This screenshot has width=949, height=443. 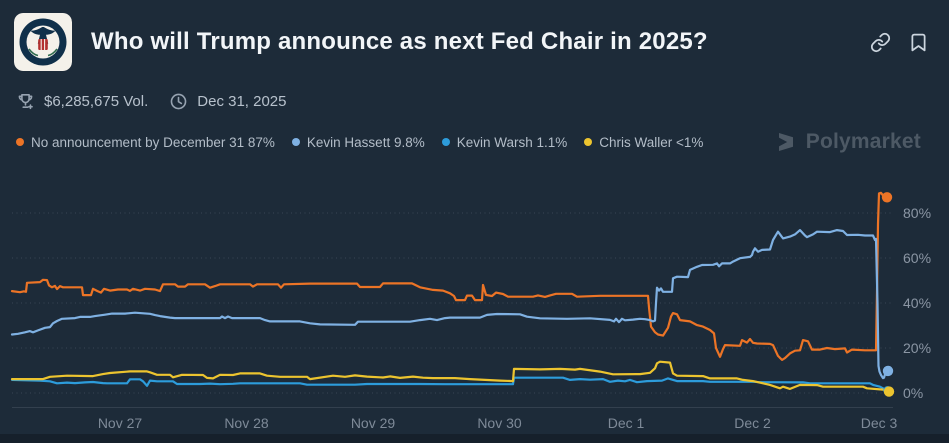 I want to click on series-line-chris-waller, so click(x=449, y=376).